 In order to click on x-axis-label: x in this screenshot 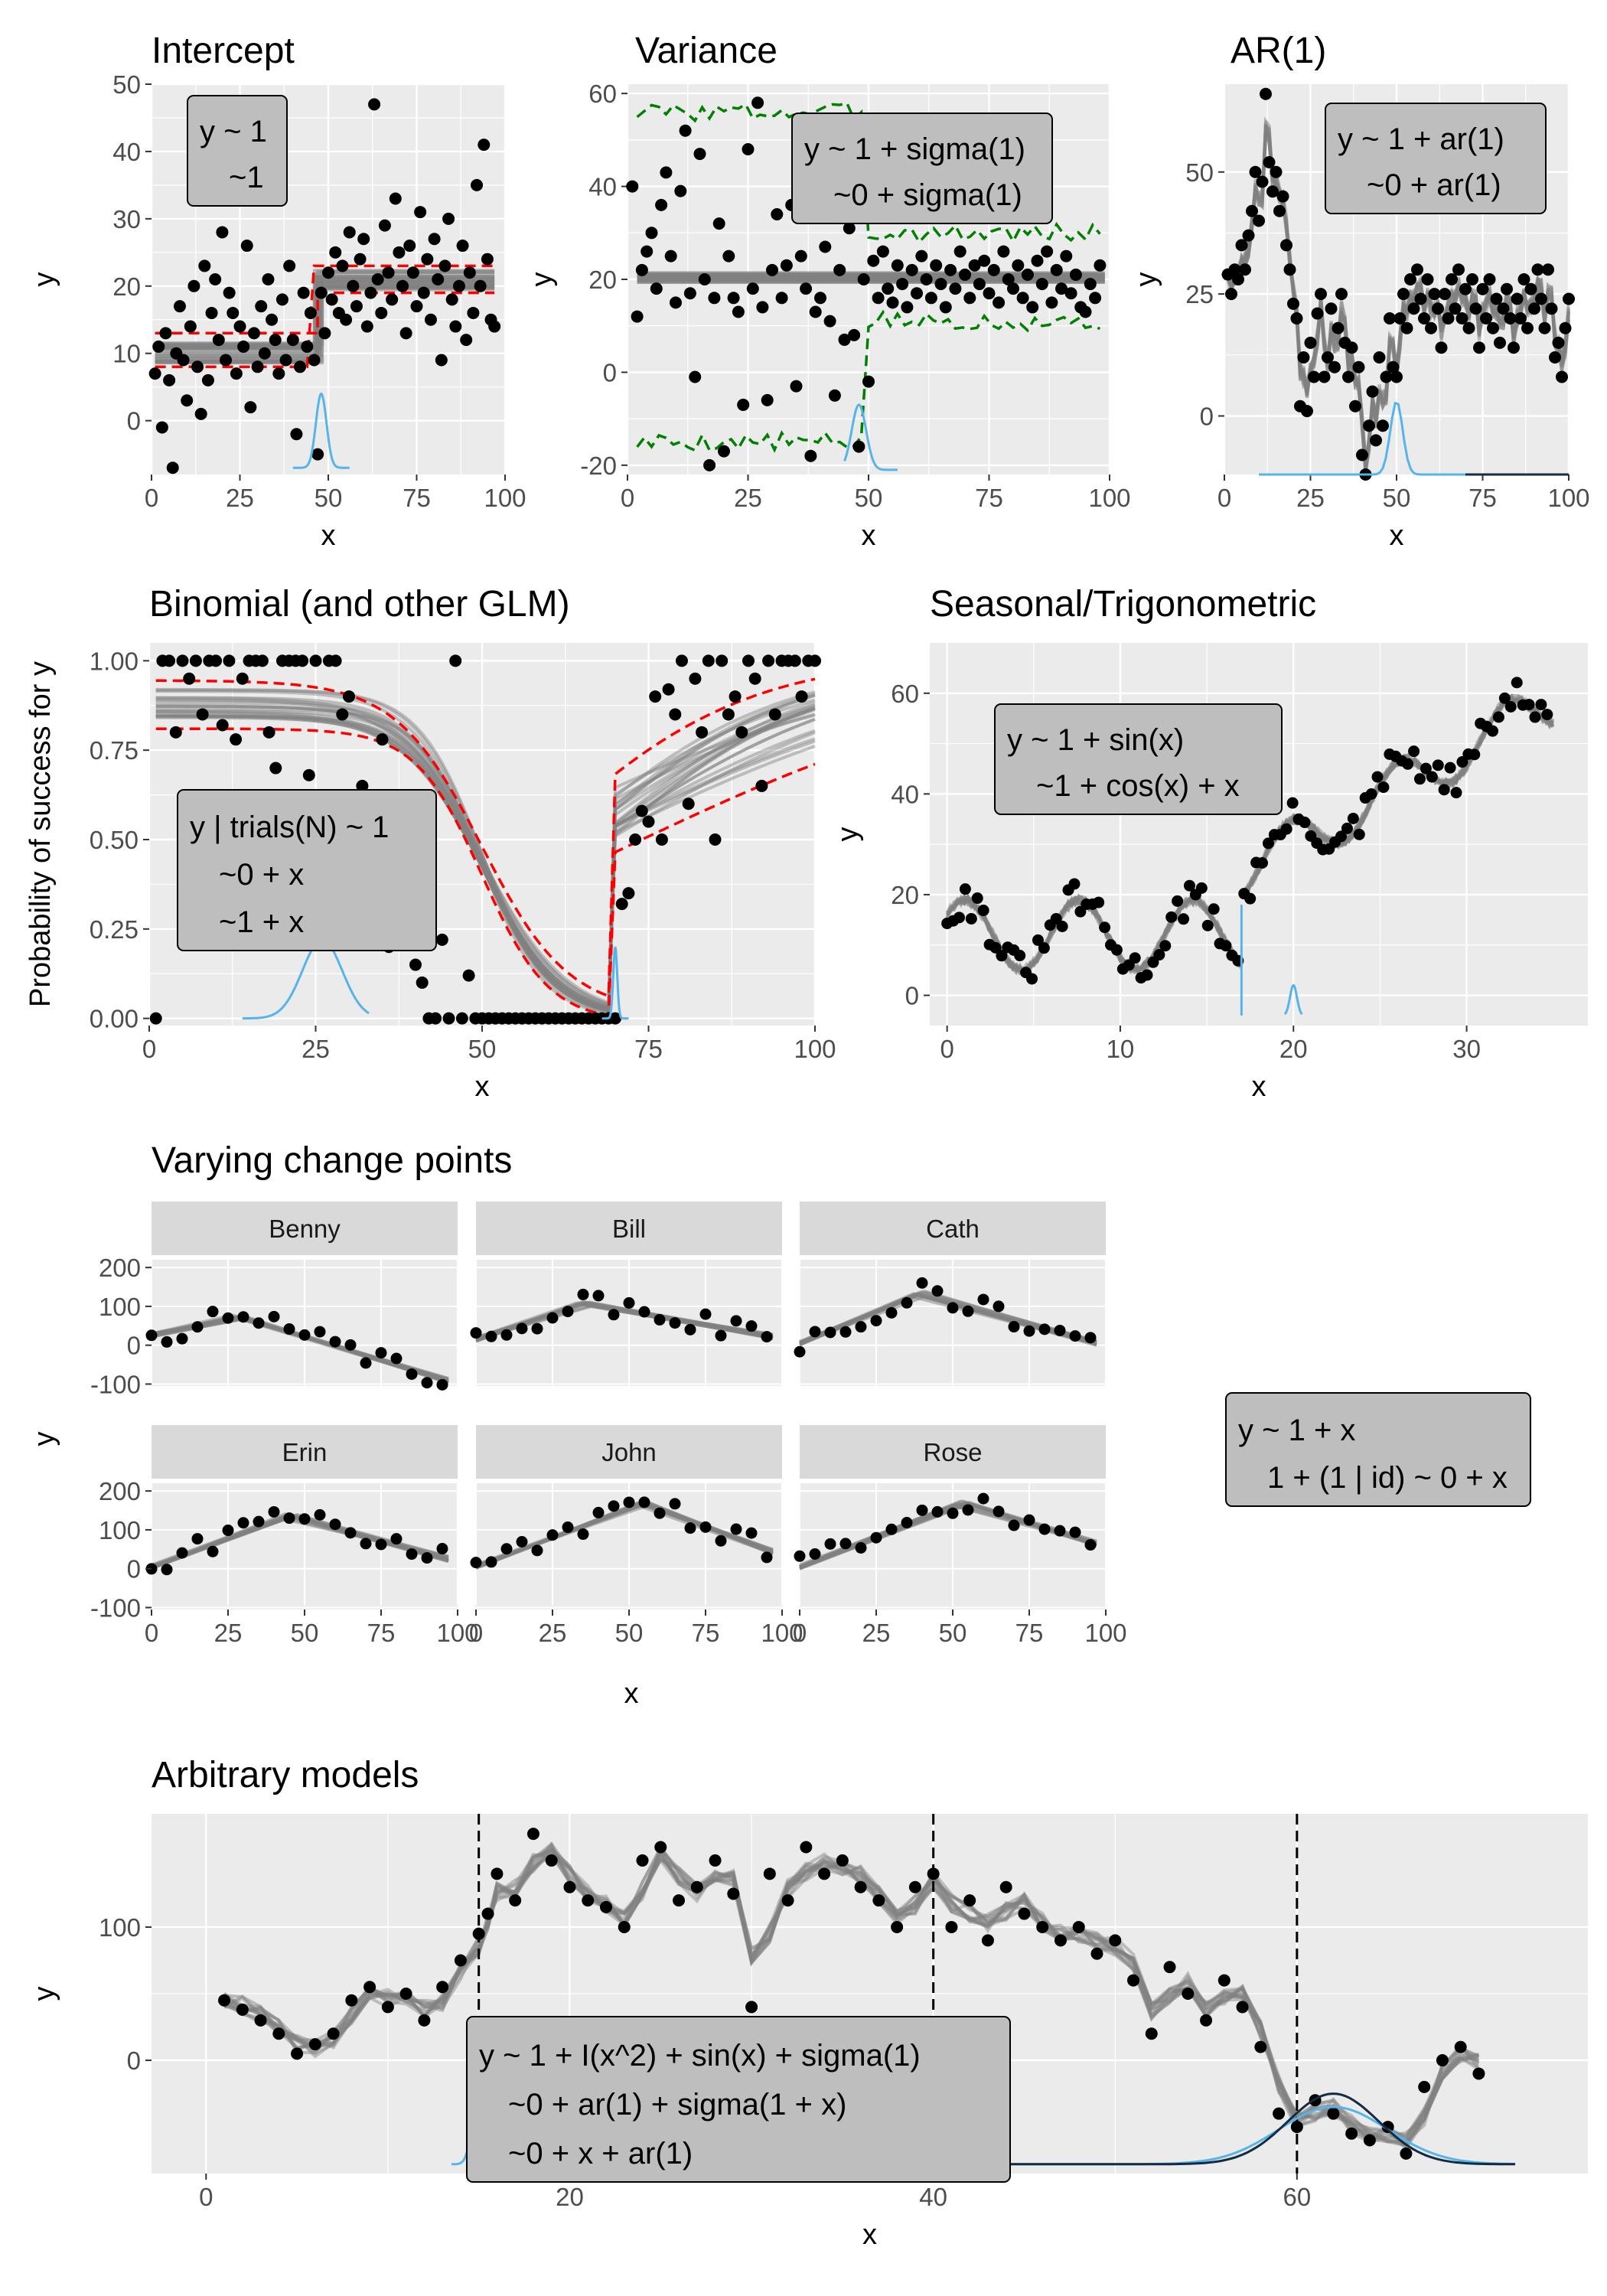, I will do `click(1397, 536)`.